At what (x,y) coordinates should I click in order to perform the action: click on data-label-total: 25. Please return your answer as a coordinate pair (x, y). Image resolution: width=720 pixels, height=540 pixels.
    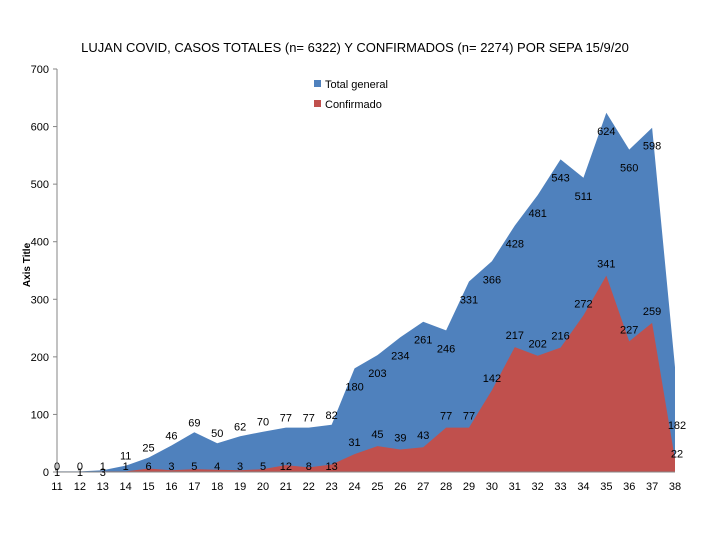
    Looking at the image, I should click on (148, 449).